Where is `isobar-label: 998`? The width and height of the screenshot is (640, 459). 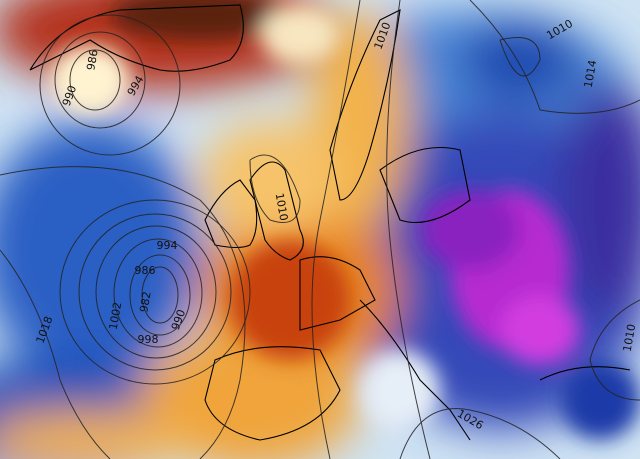
isobar-label: 998 is located at coordinates (148, 339).